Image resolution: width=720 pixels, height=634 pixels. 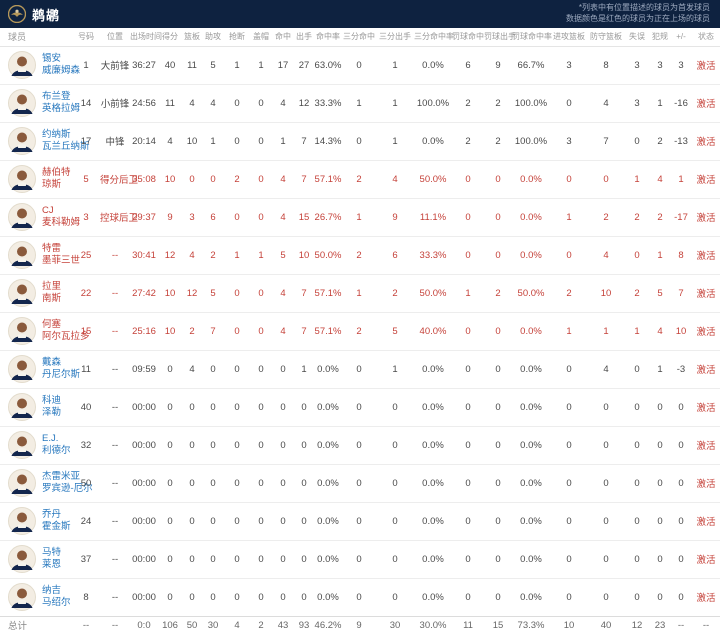 I want to click on player-name-link: 纳吉 马绍尔, so click(x=56, y=596).